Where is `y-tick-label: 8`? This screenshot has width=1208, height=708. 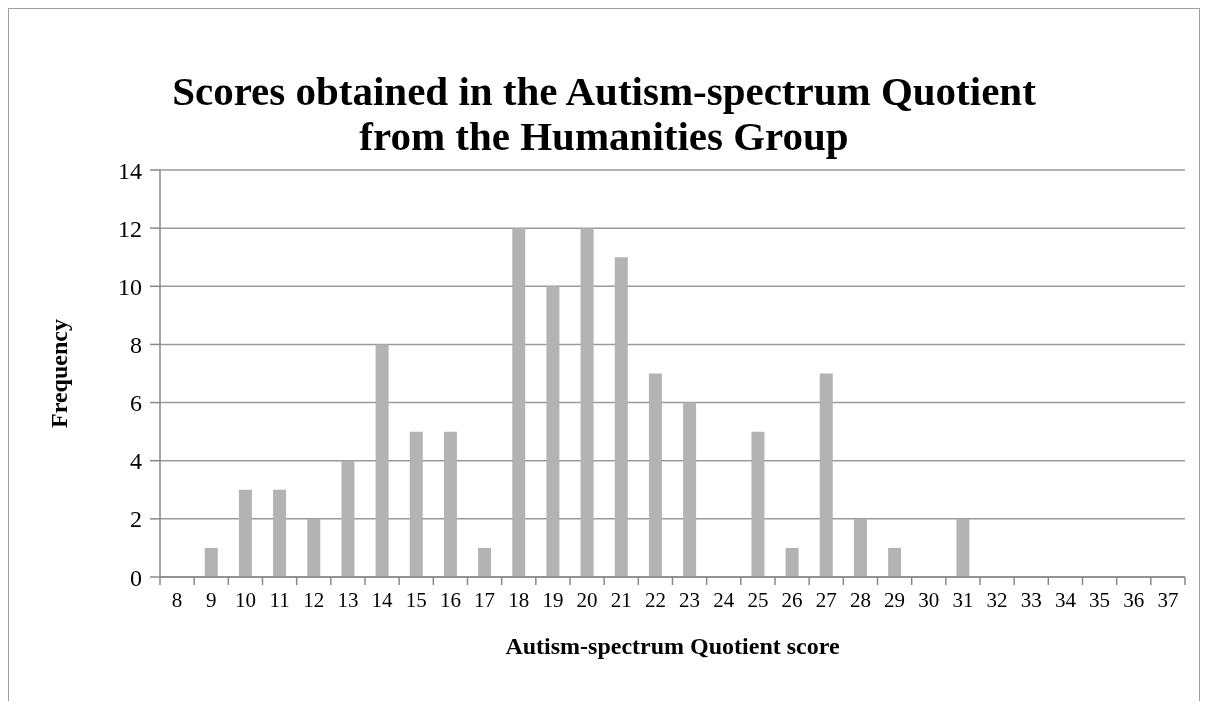
y-tick-label: 8 is located at coordinates (136, 344).